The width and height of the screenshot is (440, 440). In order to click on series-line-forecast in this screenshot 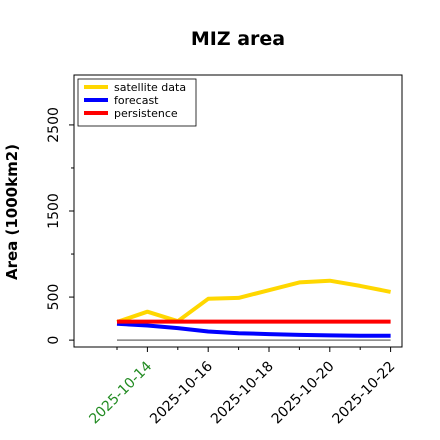, I will do `click(253, 329)`.